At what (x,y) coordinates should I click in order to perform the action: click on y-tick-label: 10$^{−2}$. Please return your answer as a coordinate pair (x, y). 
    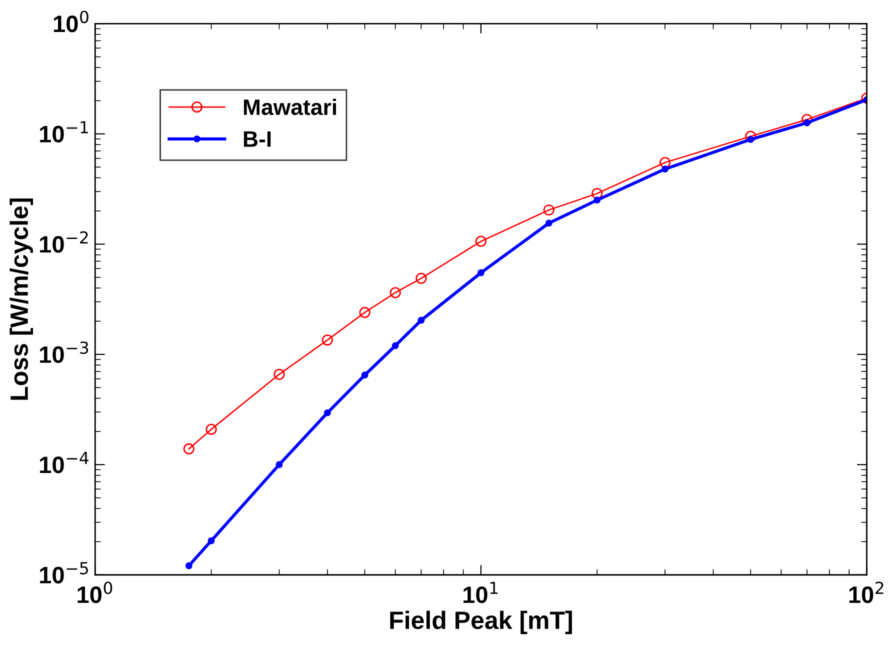
    Looking at the image, I should click on (64, 242).